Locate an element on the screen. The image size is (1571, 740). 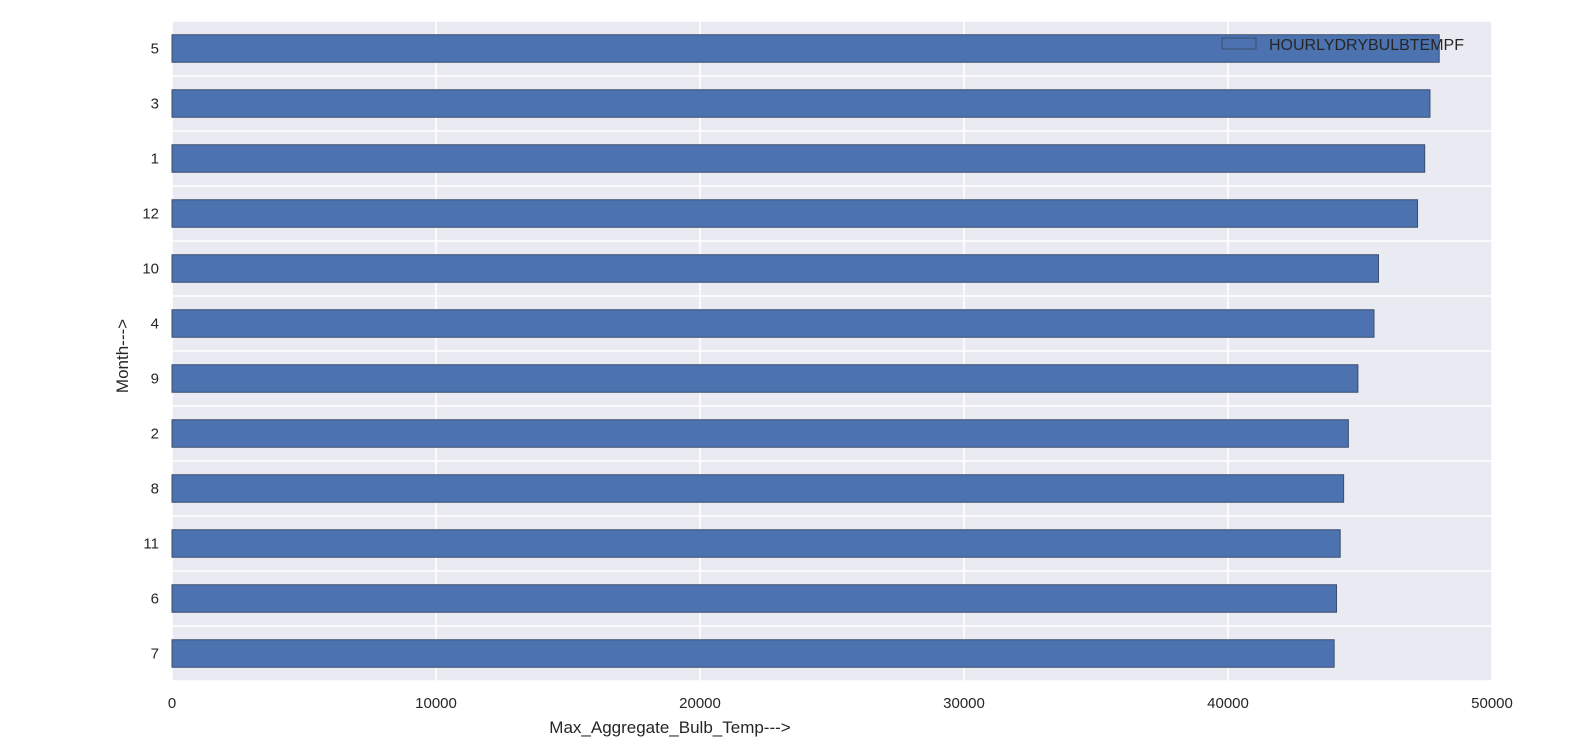
y-tick-label: 6 is located at coordinates (155, 599).